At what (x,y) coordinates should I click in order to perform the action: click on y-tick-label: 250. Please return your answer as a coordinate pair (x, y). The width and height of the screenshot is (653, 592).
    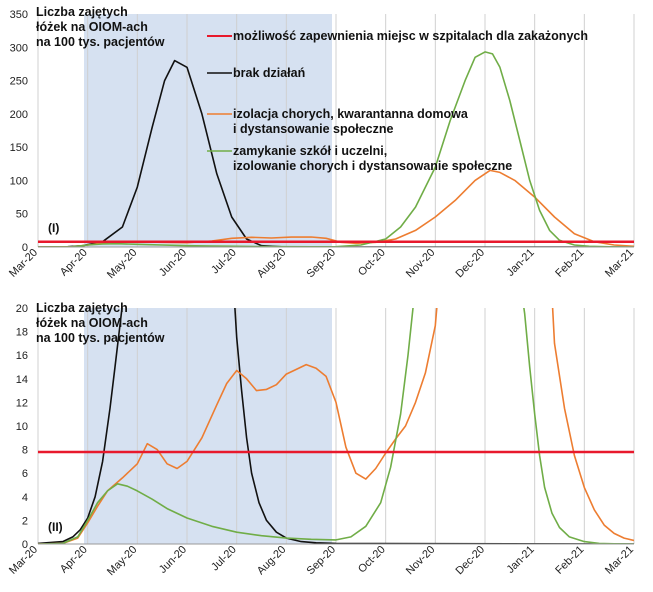
    Looking at the image, I should click on (19, 82).